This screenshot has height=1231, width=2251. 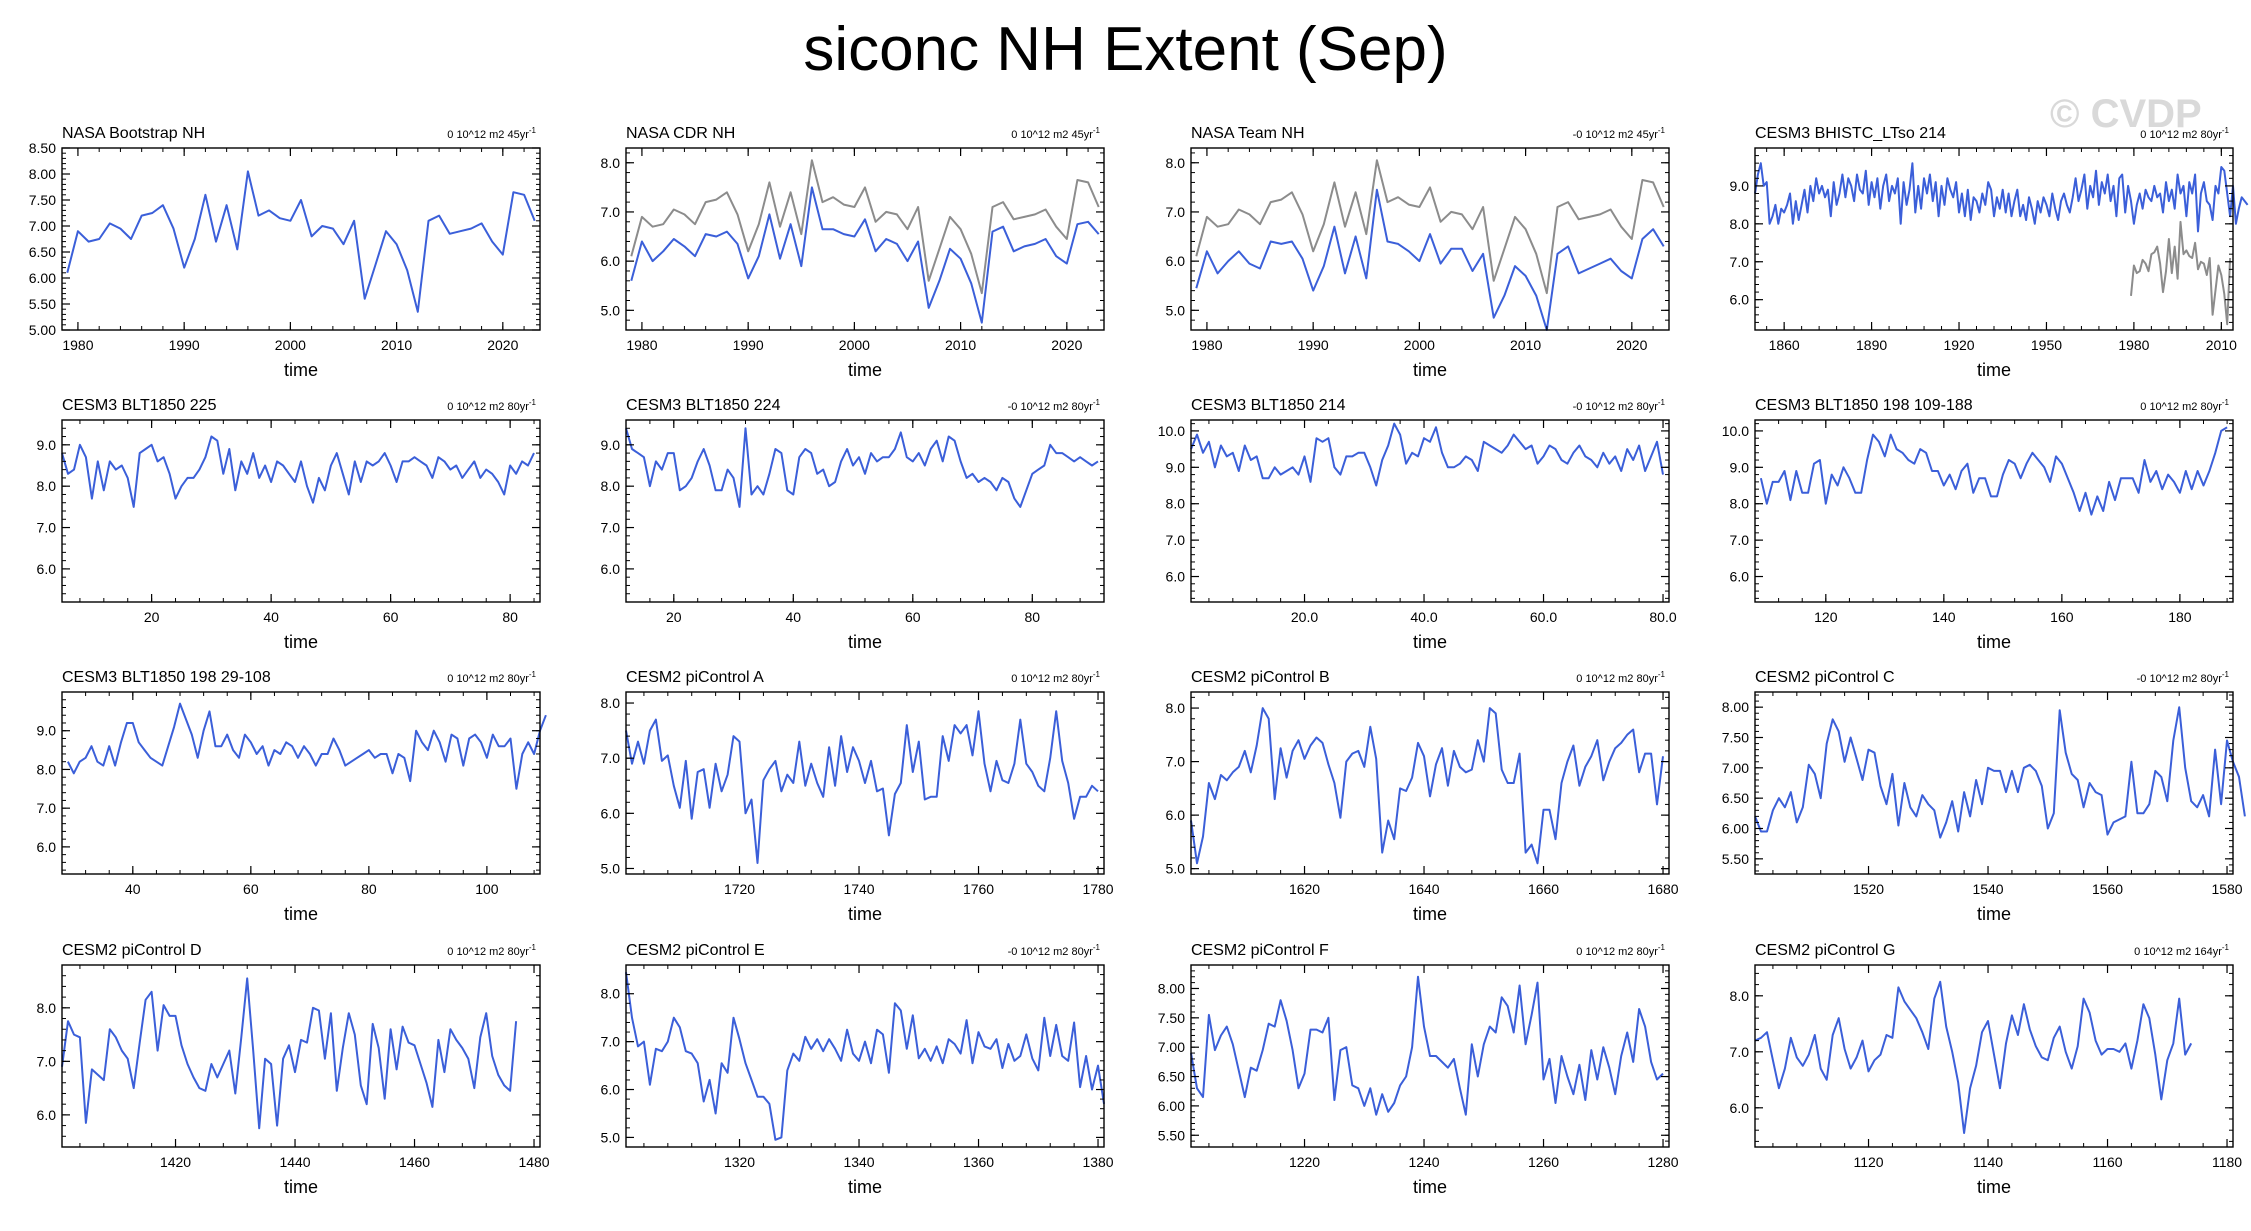 I want to click on x-tick-label: 80.0, so click(x=1662, y=617).